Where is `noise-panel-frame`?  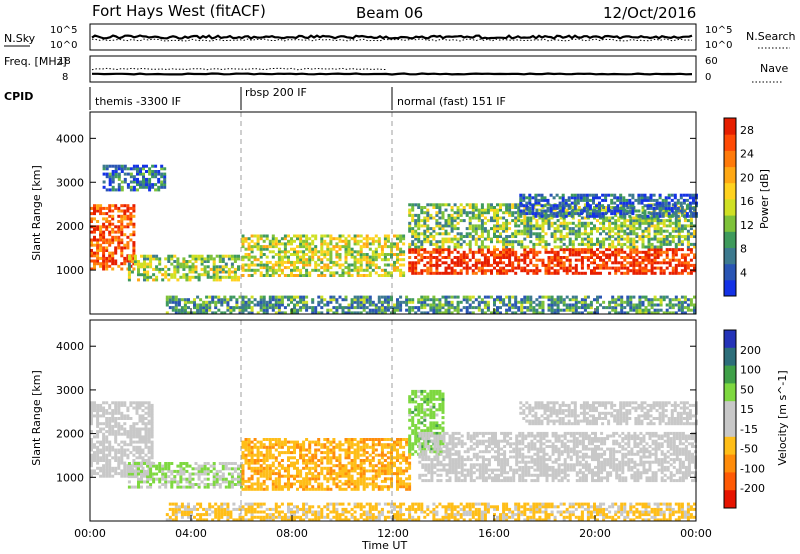
noise-panel-frame is located at coordinates (393, 37).